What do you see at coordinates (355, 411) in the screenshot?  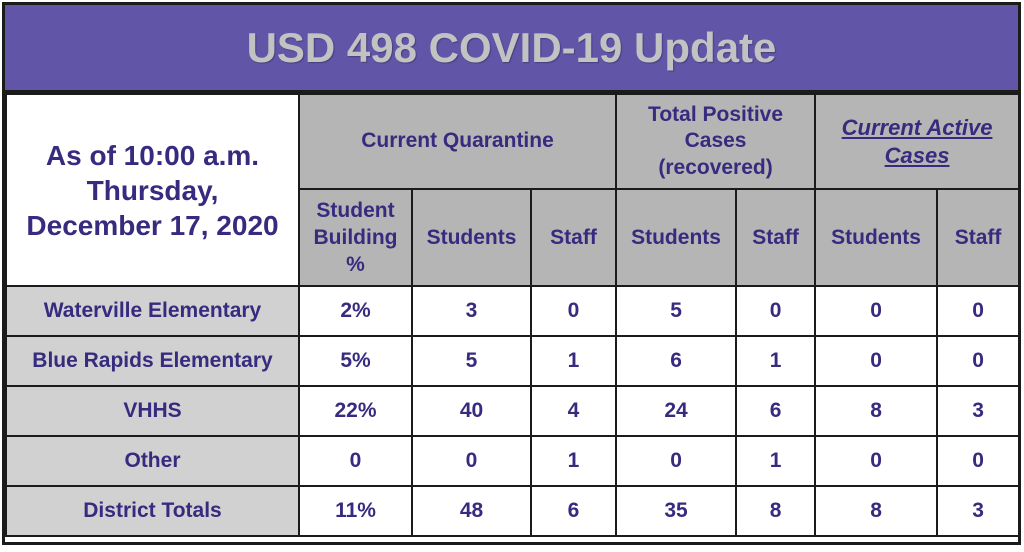 I see `cell-value: 22%` at bounding box center [355, 411].